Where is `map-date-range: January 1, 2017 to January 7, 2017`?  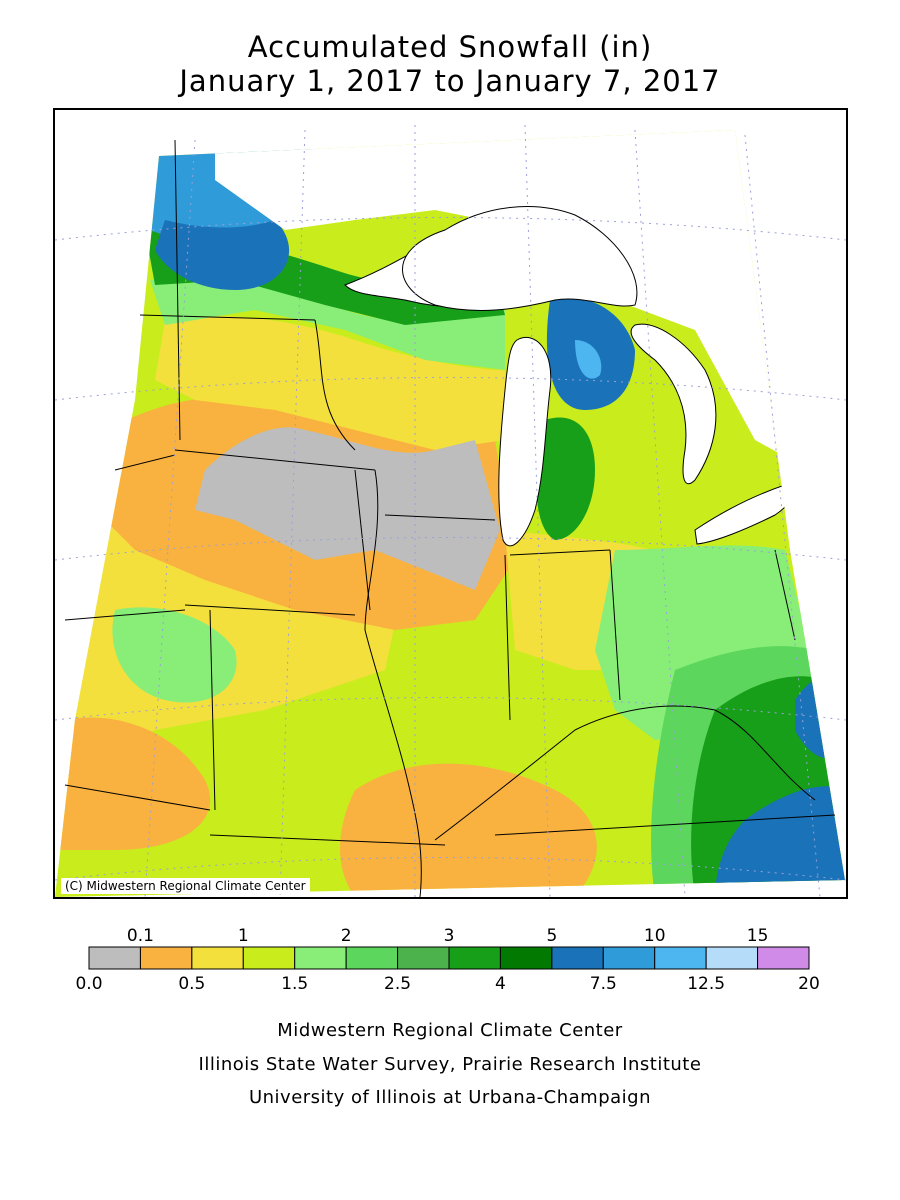
map-date-range: January 1, 2017 to January 7, 2017 is located at coordinates (450, 81).